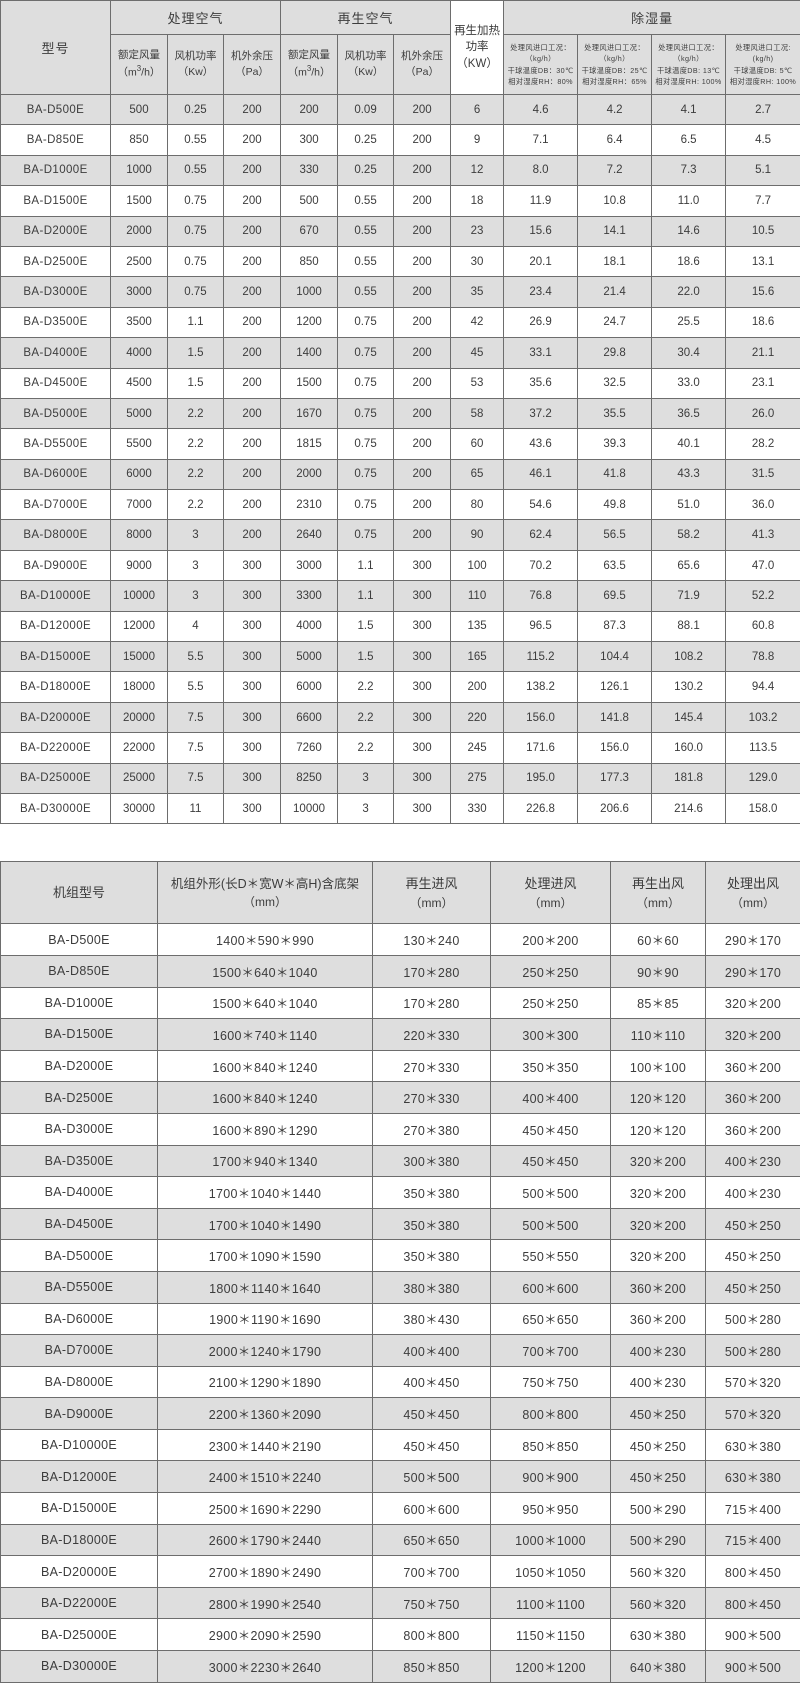  What do you see at coordinates (432, 1256) in the screenshot?
I see `cell-dimension: 350＊380` at bounding box center [432, 1256].